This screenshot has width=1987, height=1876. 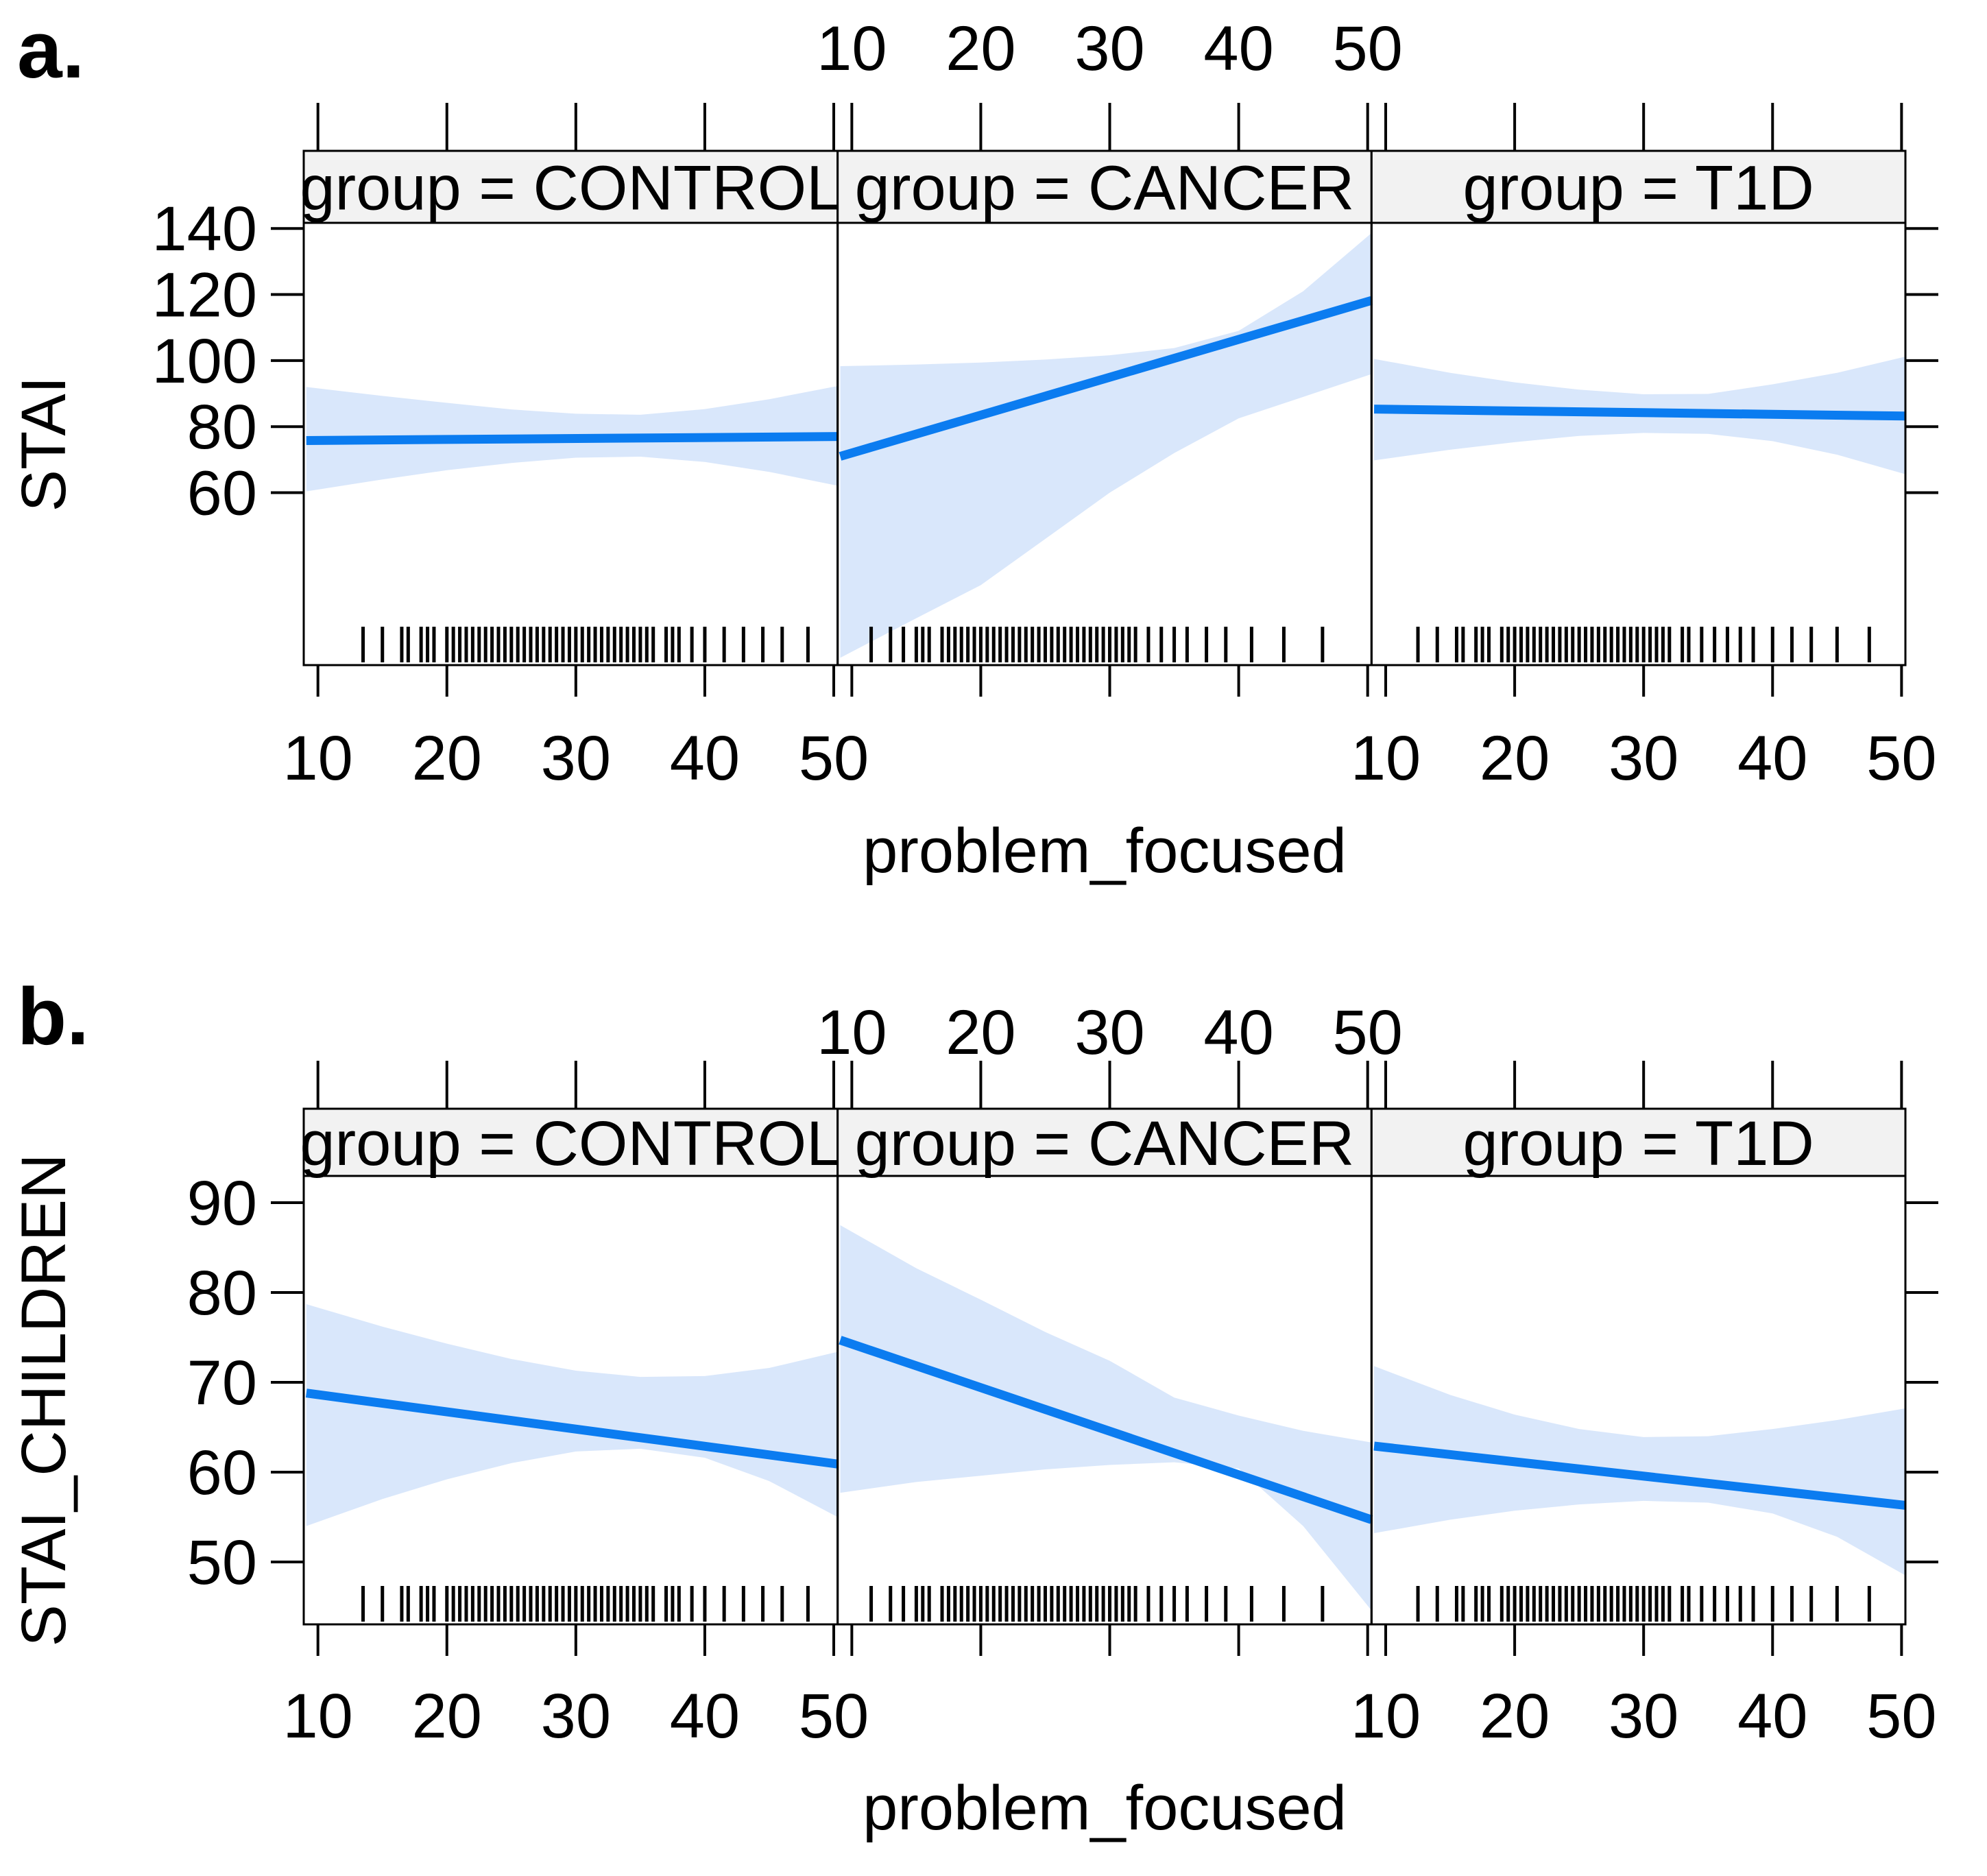 What do you see at coordinates (205, 361) in the screenshot?
I see `y-tick-label: 100` at bounding box center [205, 361].